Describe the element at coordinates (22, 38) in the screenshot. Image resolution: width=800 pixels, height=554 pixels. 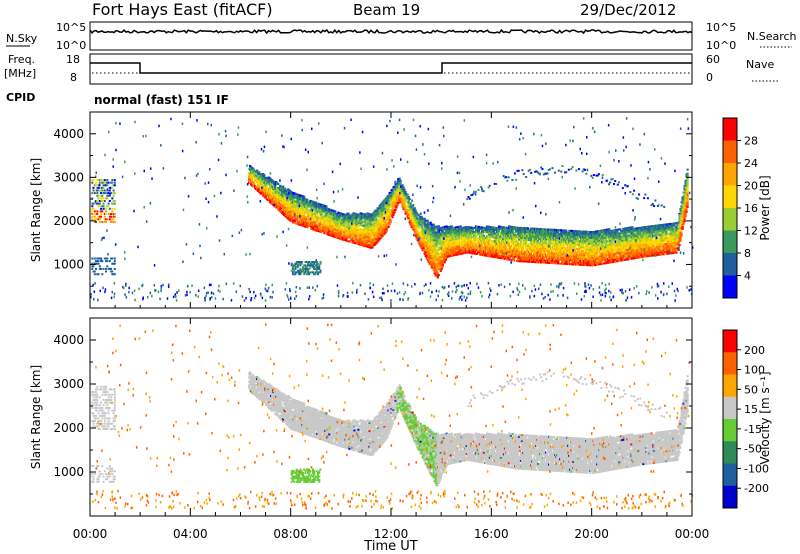
I see `n-sky-label: N.Sky` at that location.